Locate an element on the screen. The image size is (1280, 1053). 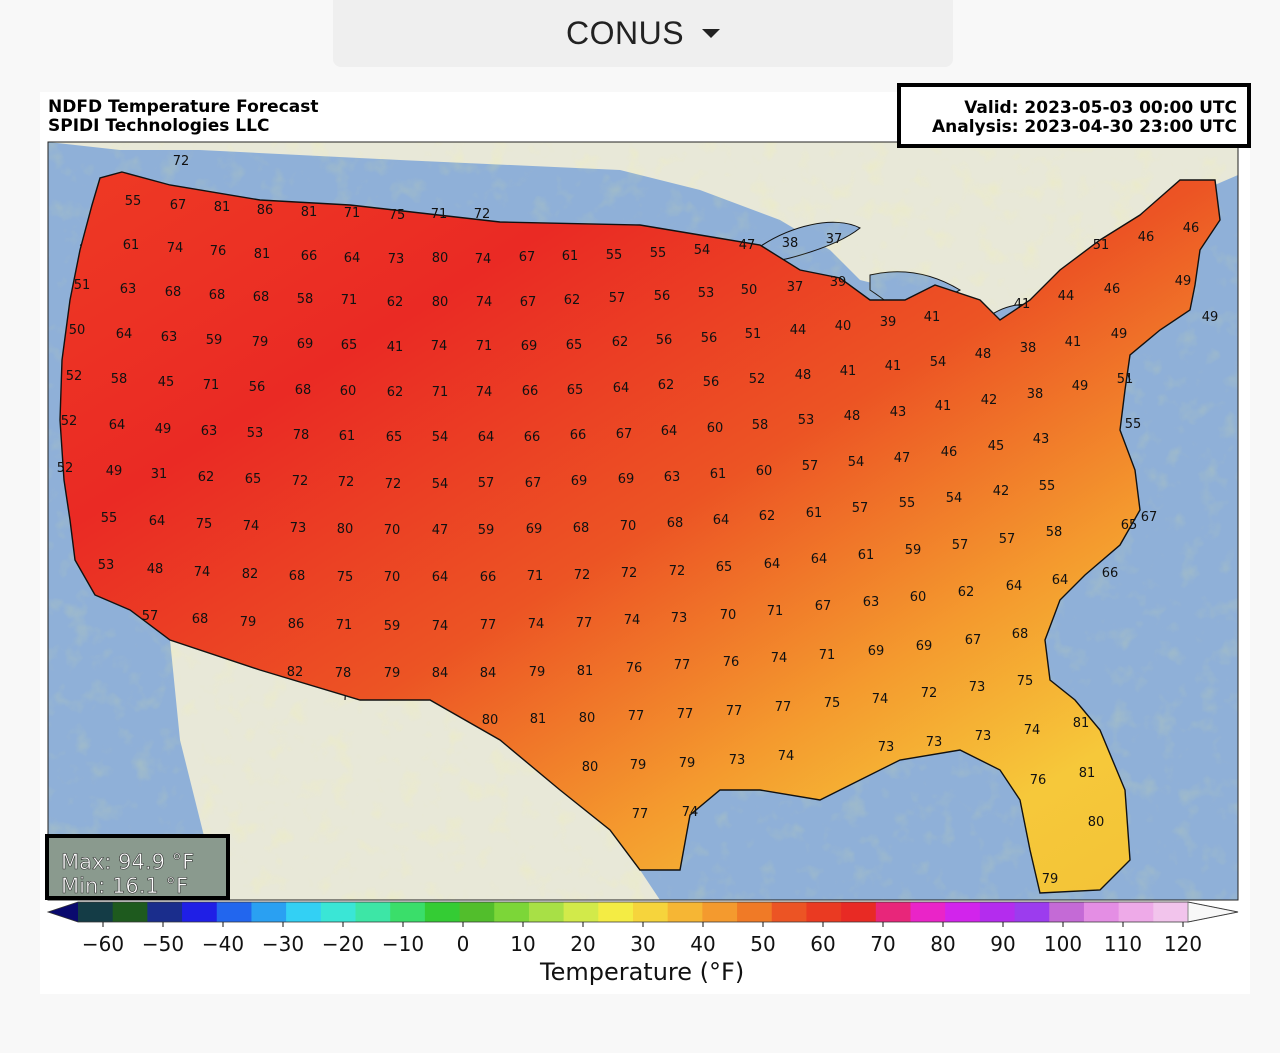
temperature-value: 57 is located at coordinates (860, 508).